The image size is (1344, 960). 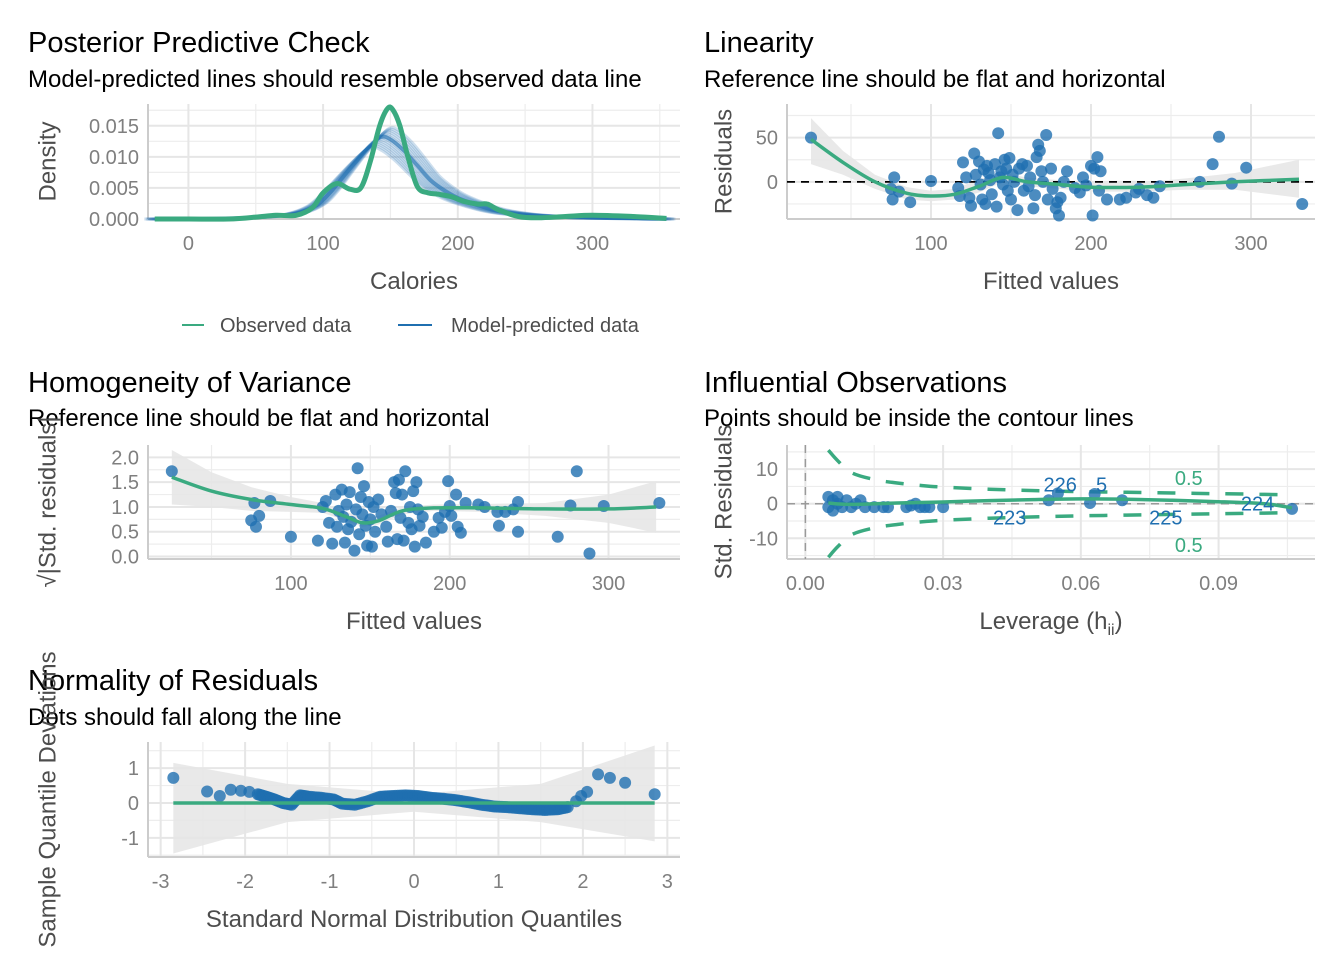 I want to click on loess-line, so click(x=414, y=500).